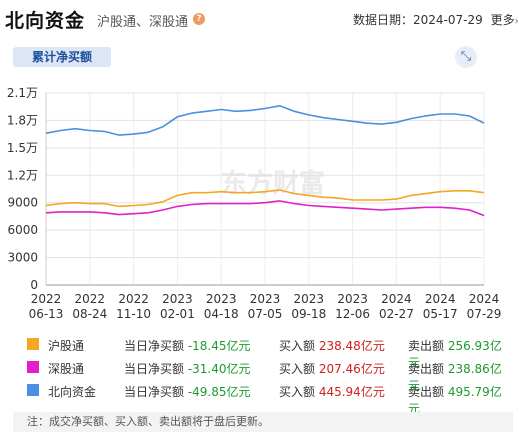  Describe the element at coordinates (22, 148) in the screenshot. I see `y-tick-label: 1.5万` at that location.